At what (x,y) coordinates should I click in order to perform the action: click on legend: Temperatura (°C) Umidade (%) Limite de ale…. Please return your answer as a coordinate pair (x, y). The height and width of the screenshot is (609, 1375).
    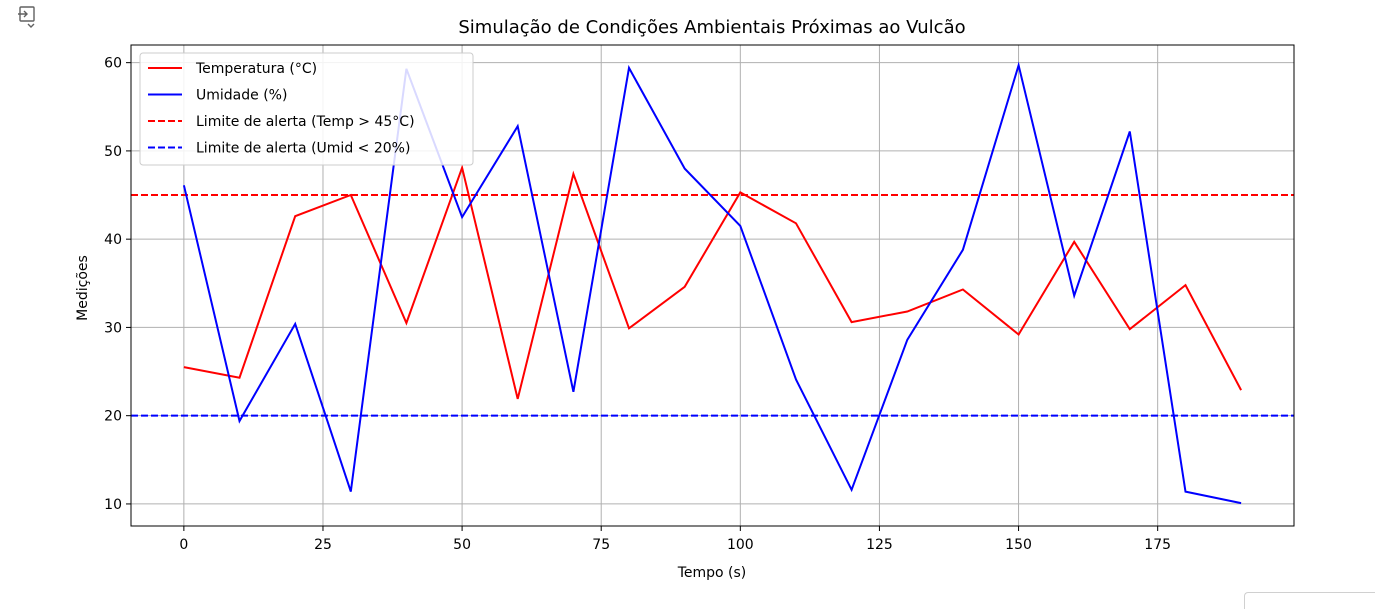
    Looking at the image, I should click on (306, 109).